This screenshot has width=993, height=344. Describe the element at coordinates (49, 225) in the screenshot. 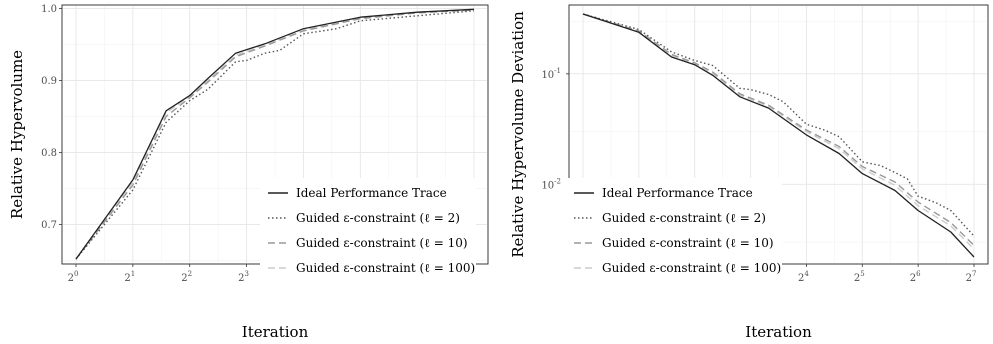

I see `y-tick-label: 0.7` at that location.